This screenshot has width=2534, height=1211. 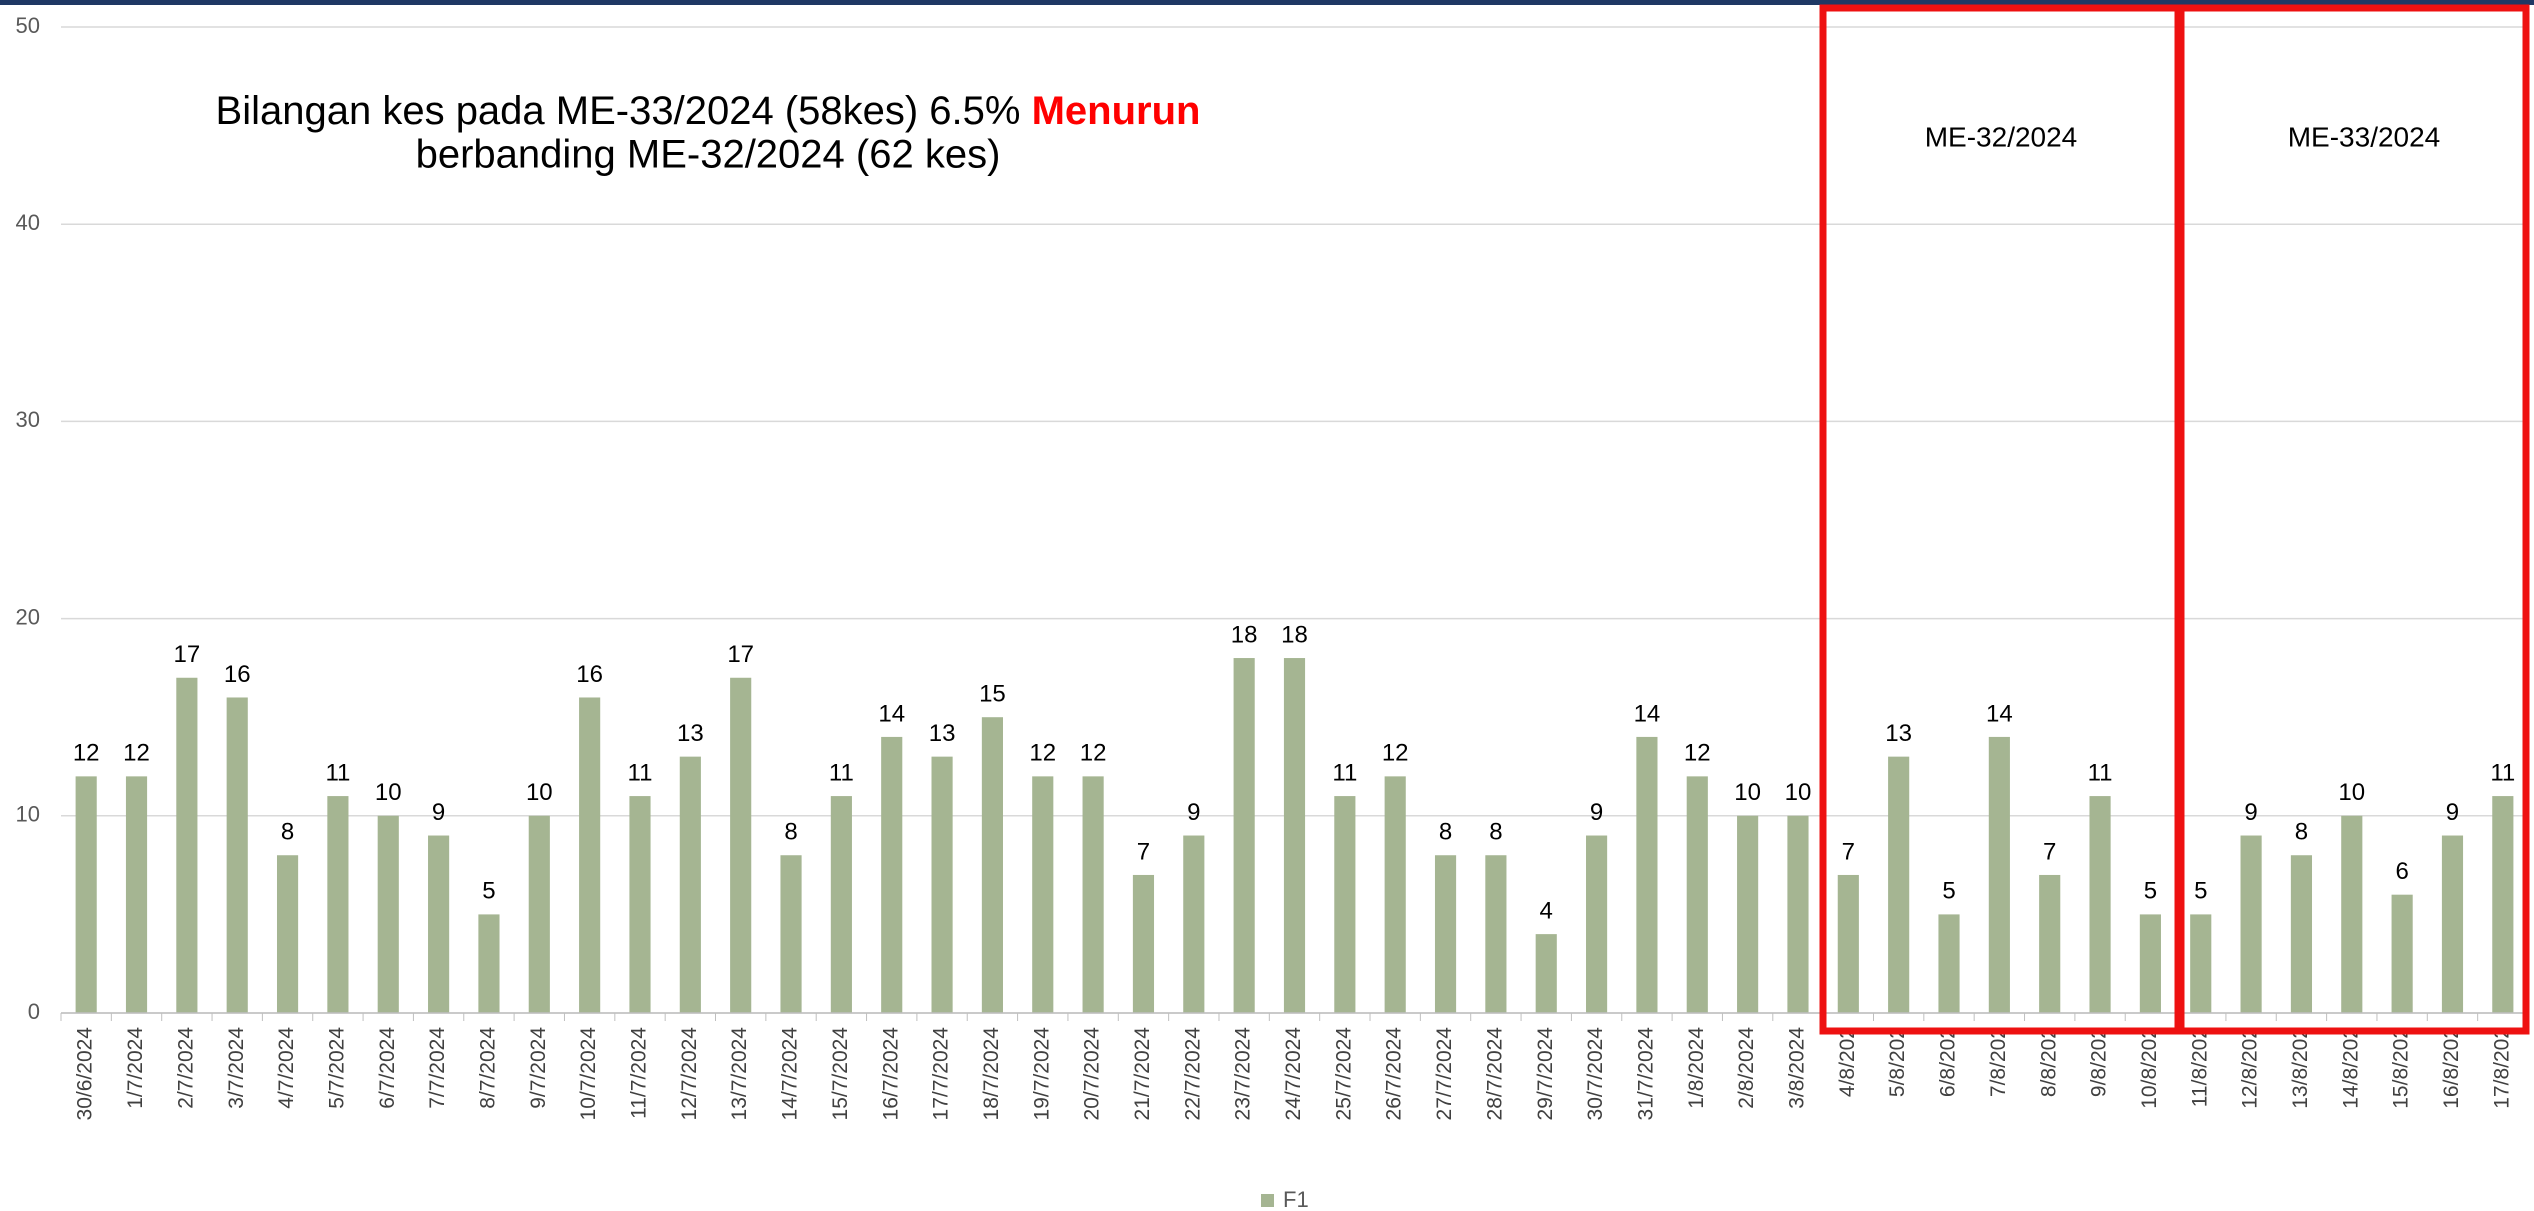 What do you see at coordinates (1092, 1074) in the screenshot?
I see `x-tick-label: 20/7/2024` at bounding box center [1092, 1074].